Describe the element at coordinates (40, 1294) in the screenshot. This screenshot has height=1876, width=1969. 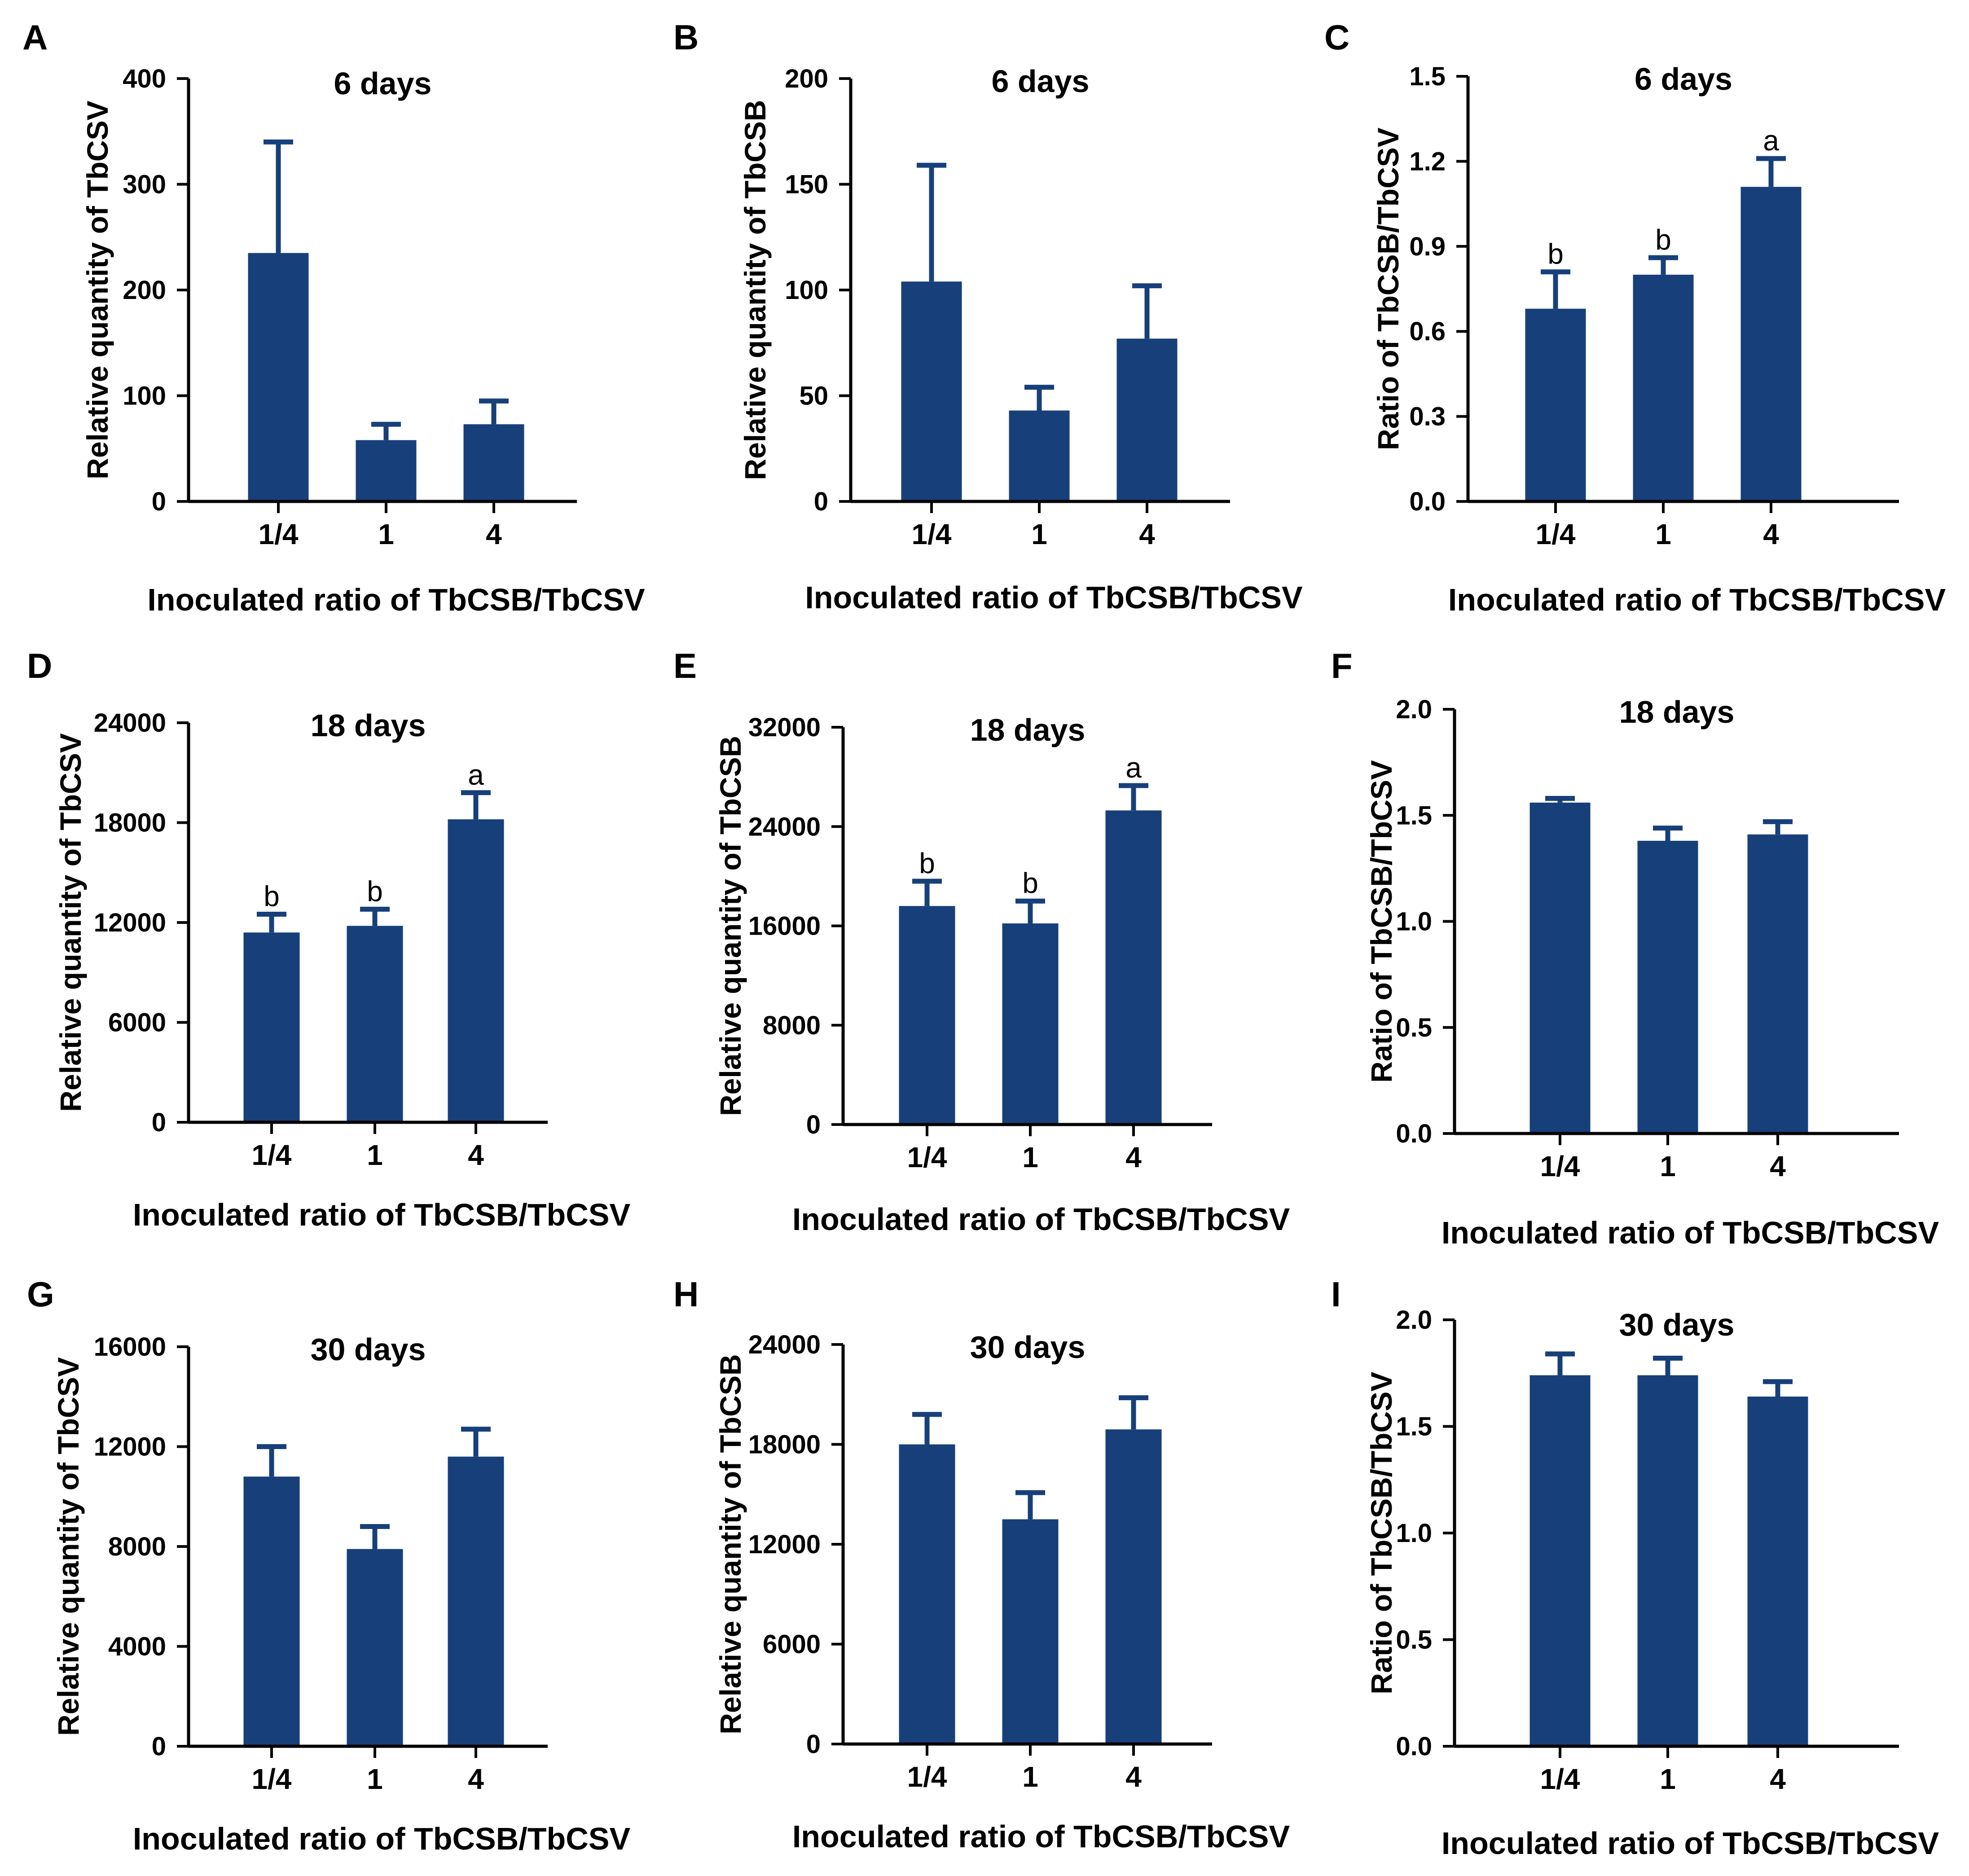
I see `panel-letter: G` at that location.